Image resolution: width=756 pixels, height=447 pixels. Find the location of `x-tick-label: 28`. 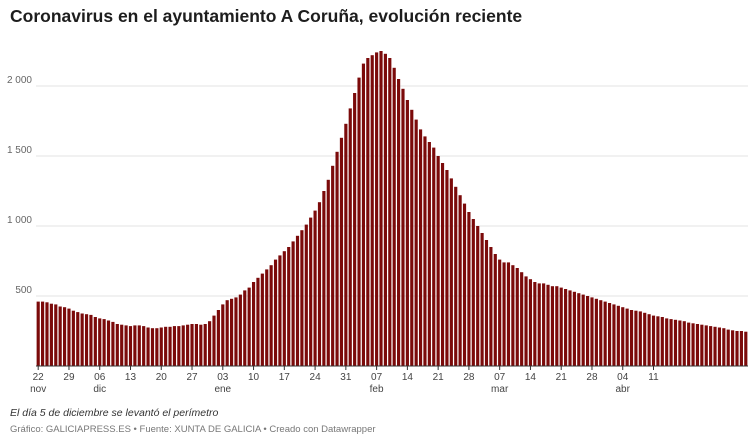

x-tick-label: 28 is located at coordinates (469, 377).